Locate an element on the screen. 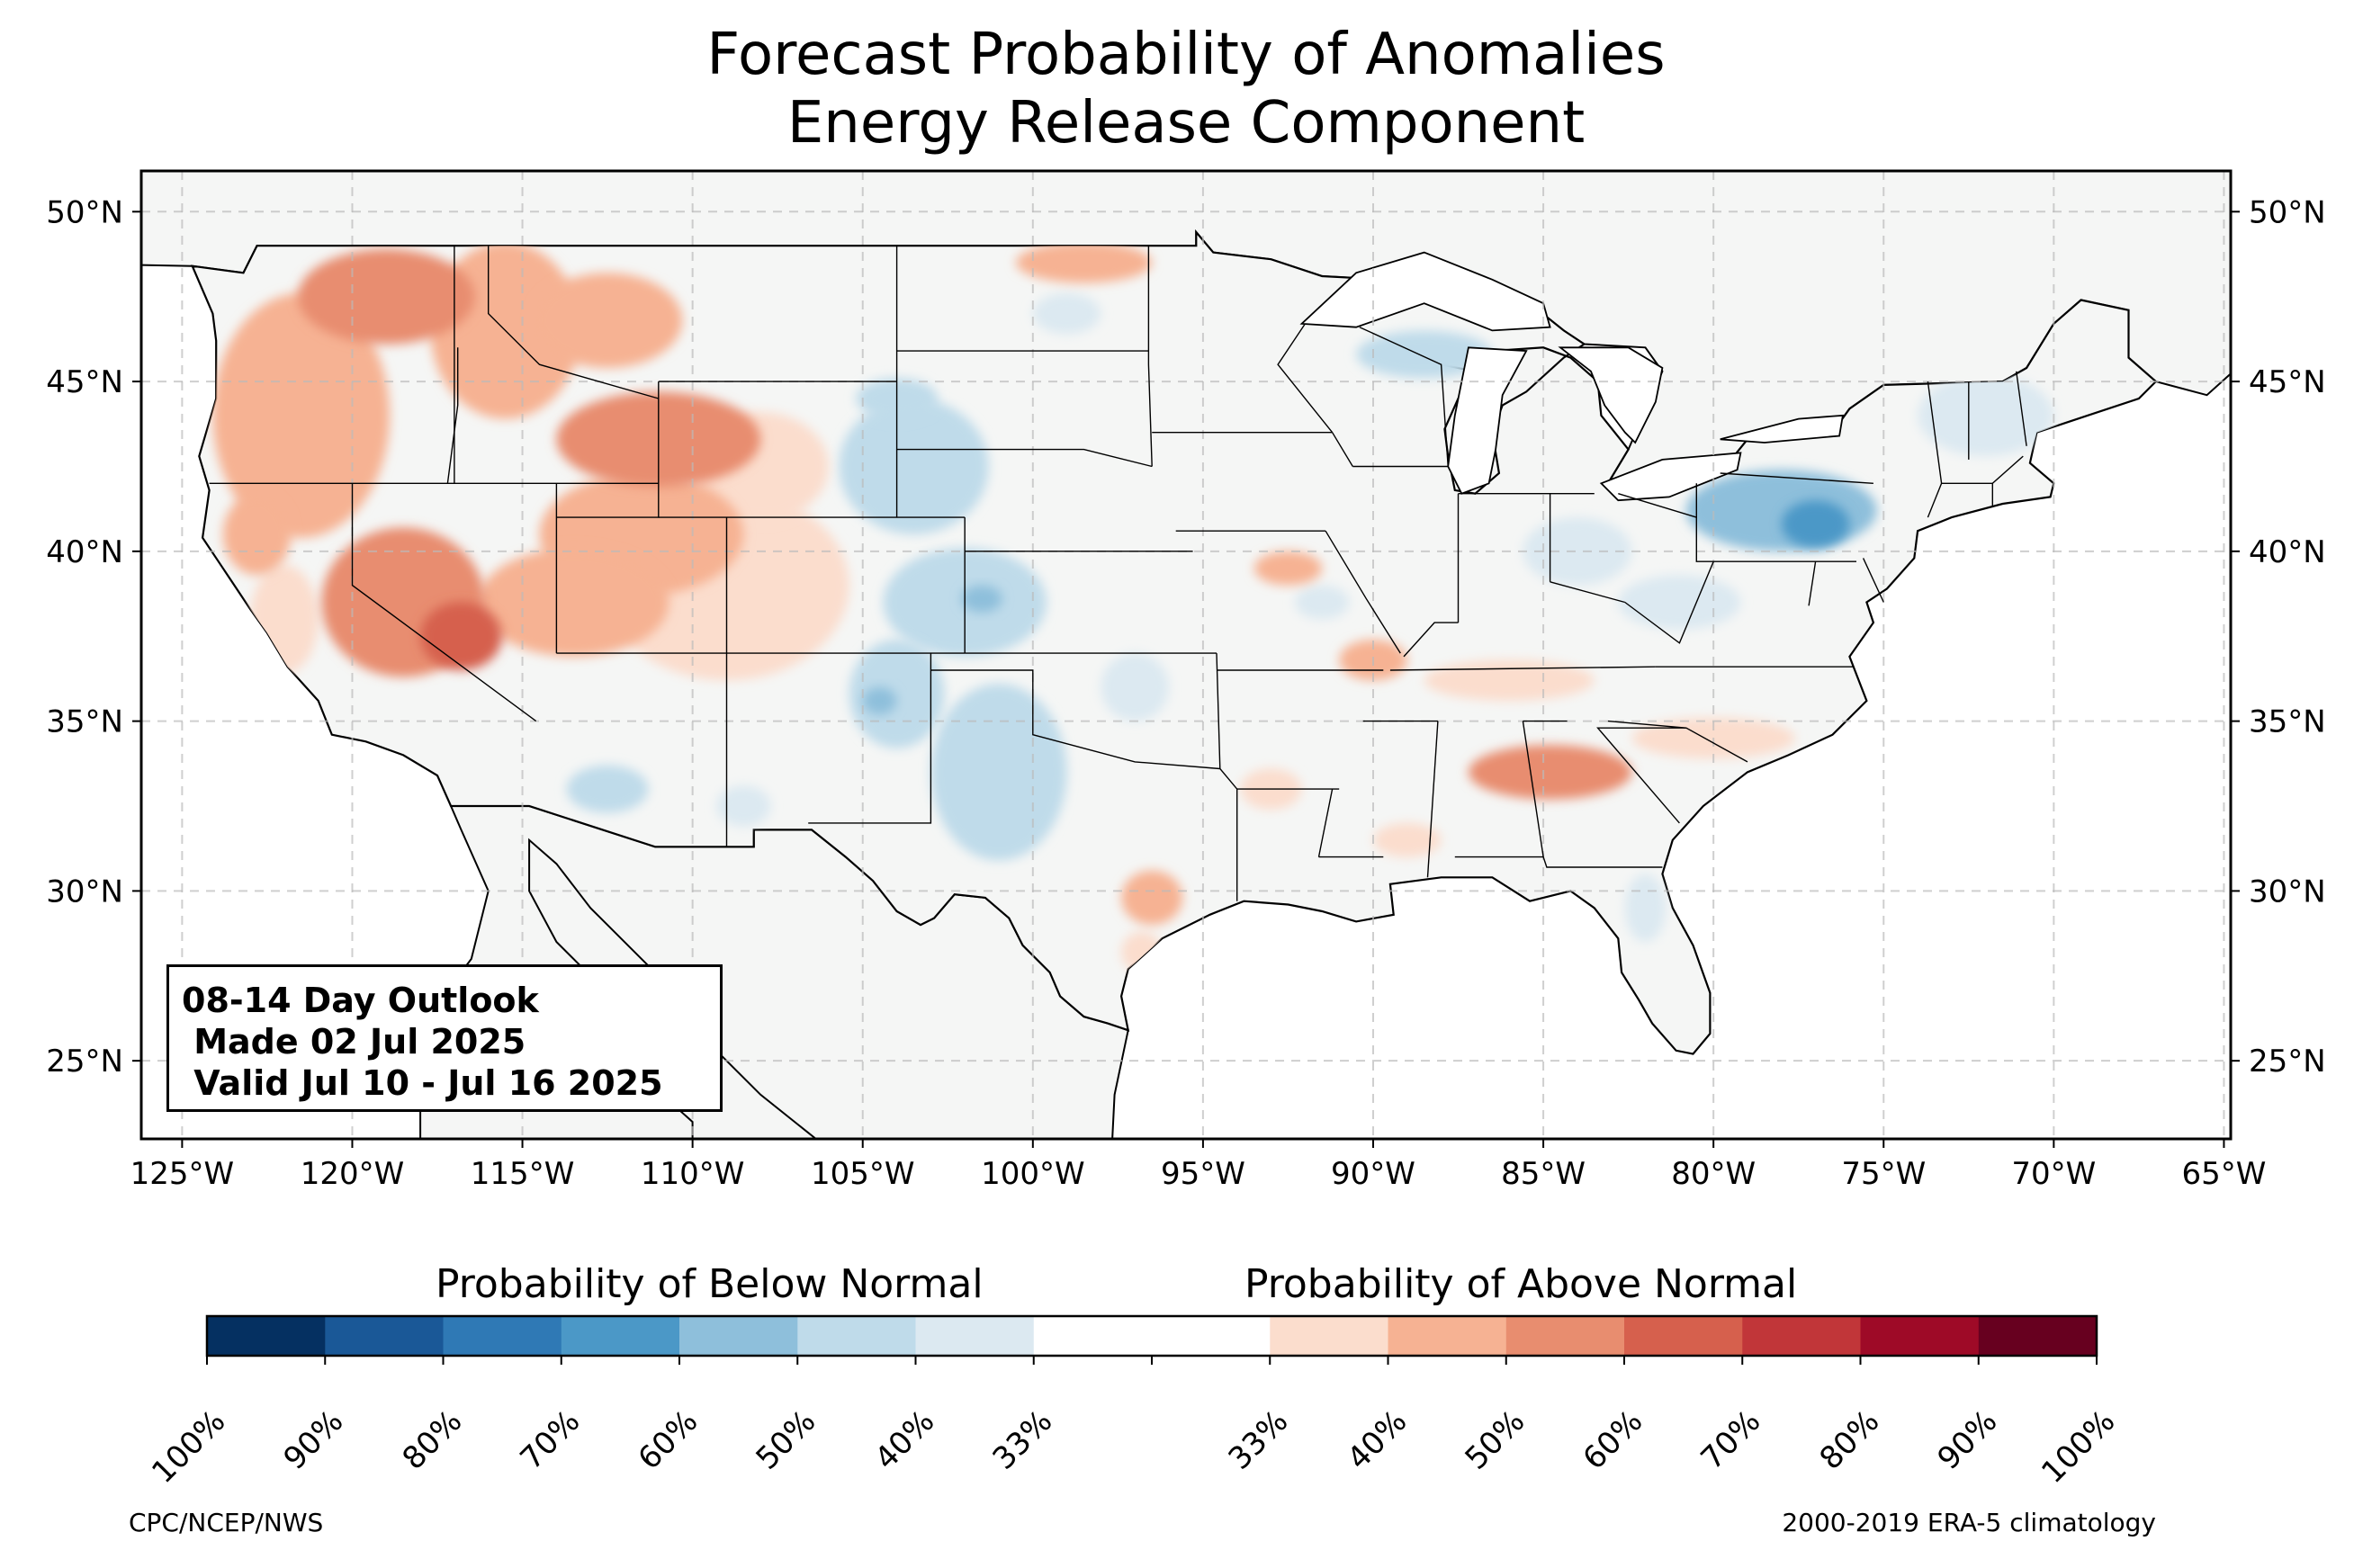  lon-tick-label: 115°W is located at coordinates (523, 1174).